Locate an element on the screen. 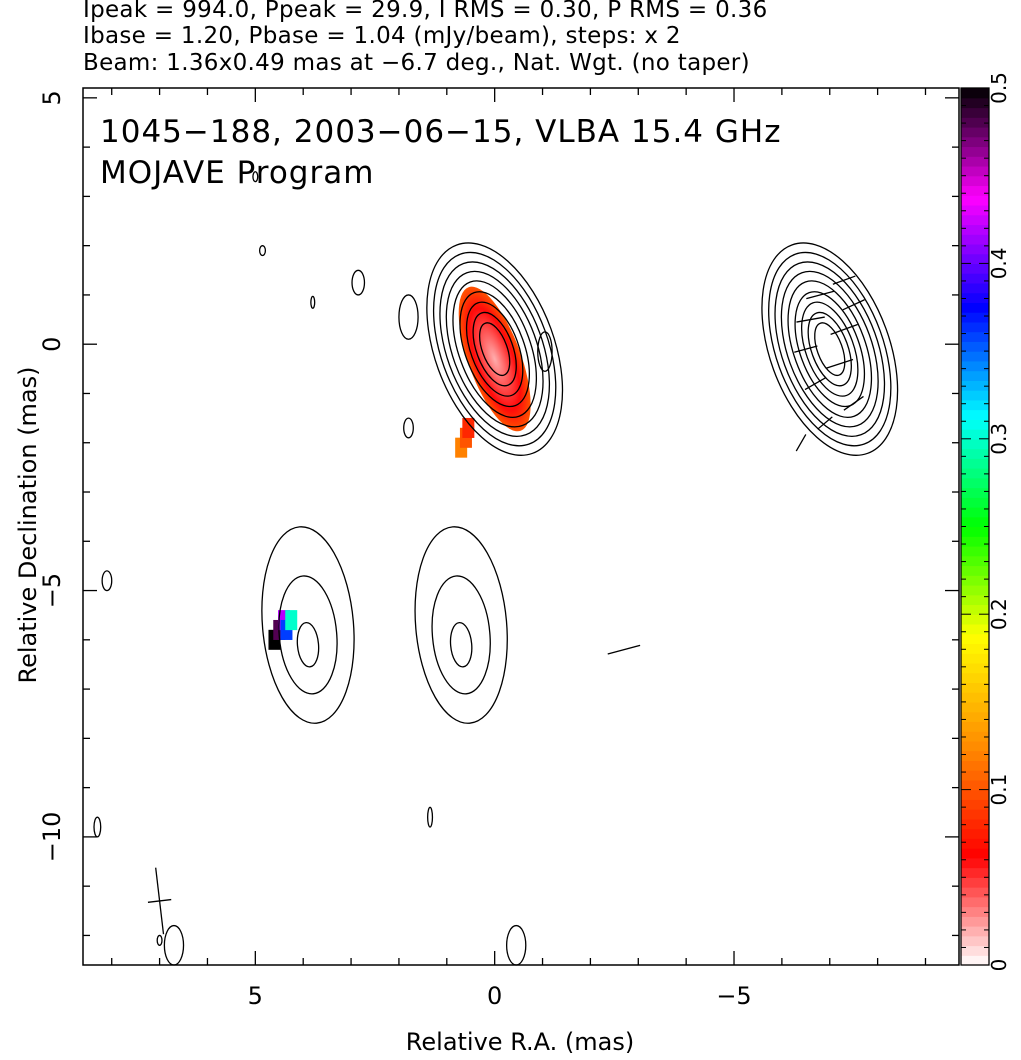 This screenshot has height=1060, width=1021. x-tick-label: −5 is located at coordinates (733, 996).